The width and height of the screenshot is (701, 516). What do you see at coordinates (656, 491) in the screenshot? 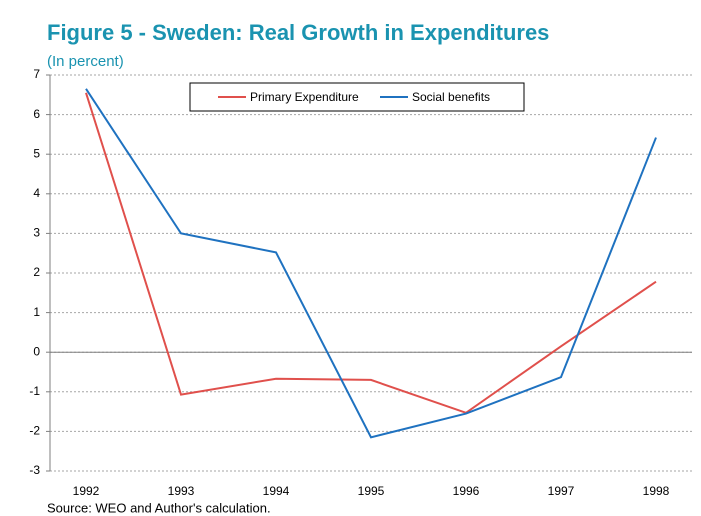
I see `x-tick-label: 1998` at bounding box center [656, 491].